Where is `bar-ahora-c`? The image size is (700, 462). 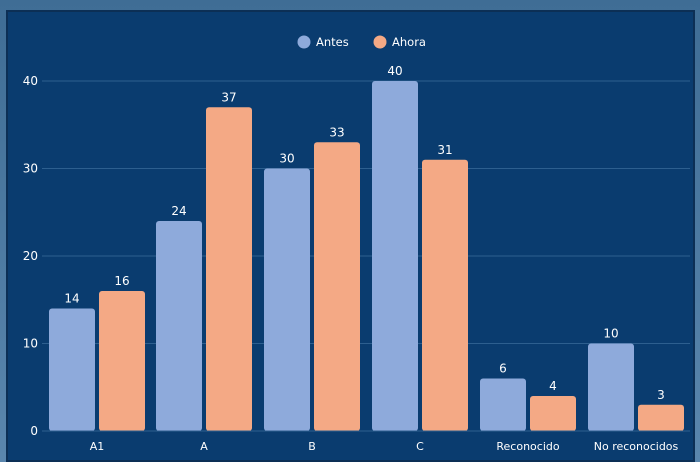
bar-ahora-c is located at coordinates (445, 295).